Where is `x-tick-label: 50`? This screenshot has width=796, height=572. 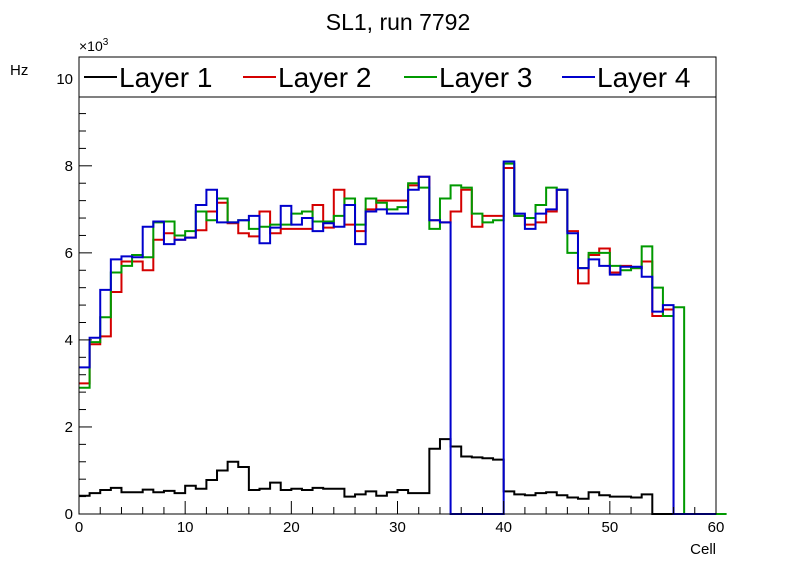 x-tick-label: 50 is located at coordinates (609, 527).